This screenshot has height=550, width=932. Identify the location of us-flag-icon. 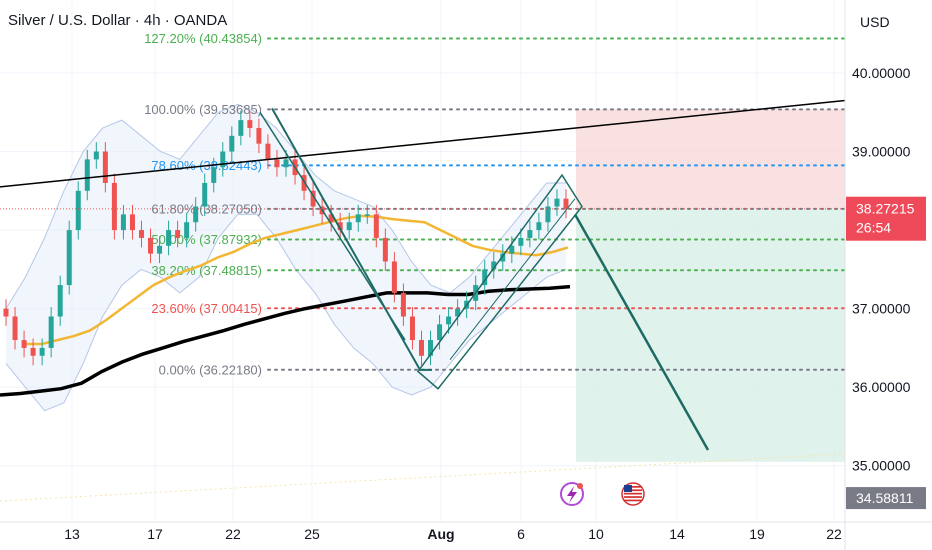
(633, 494).